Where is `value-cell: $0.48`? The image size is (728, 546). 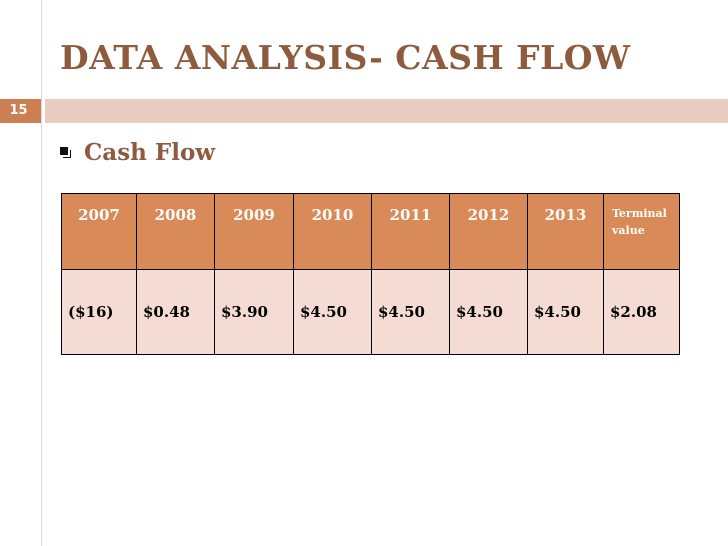
value-cell: $0.48 is located at coordinates (176, 312).